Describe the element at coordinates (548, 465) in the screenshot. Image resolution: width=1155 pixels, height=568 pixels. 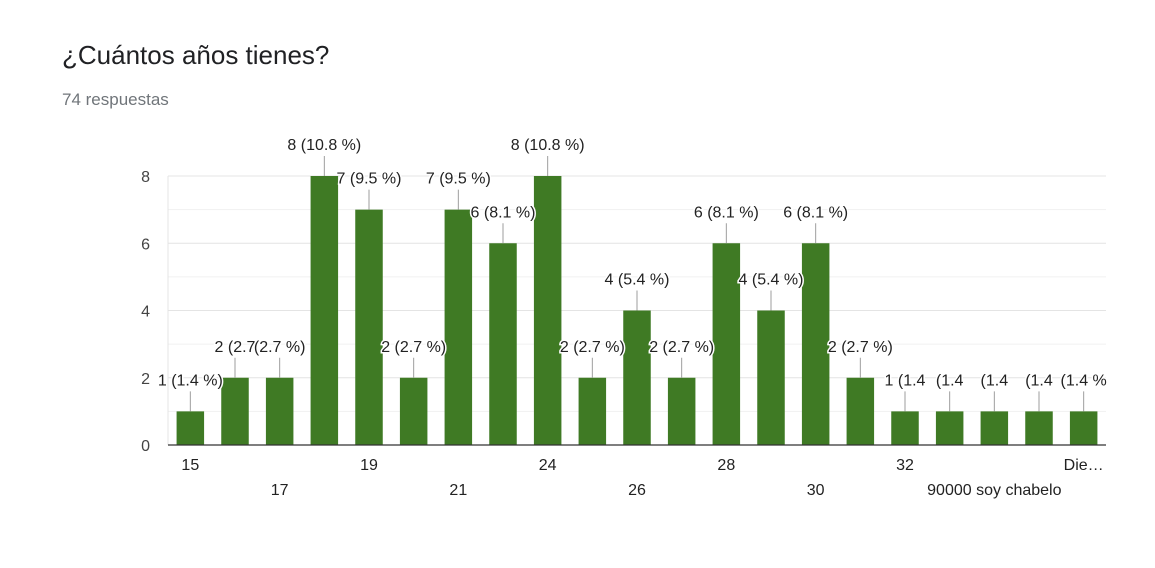
I see `x-tick-label: 24` at that location.